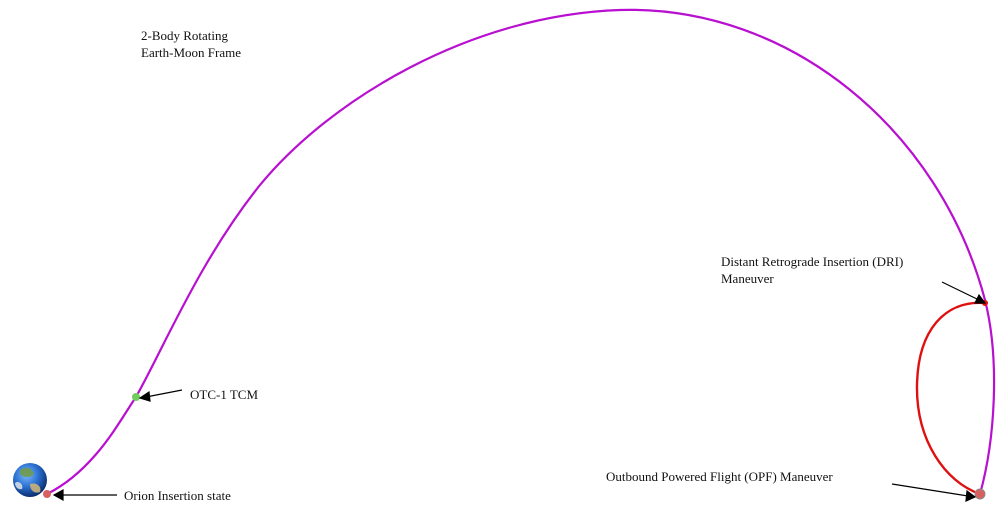 Image resolution: width=1000 pixels, height=511 pixels. What do you see at coordinates (191, 52) in the screenshot?
I see `frame-title-line2: Earth-Moon Frame` at bounding box center [191, 52].